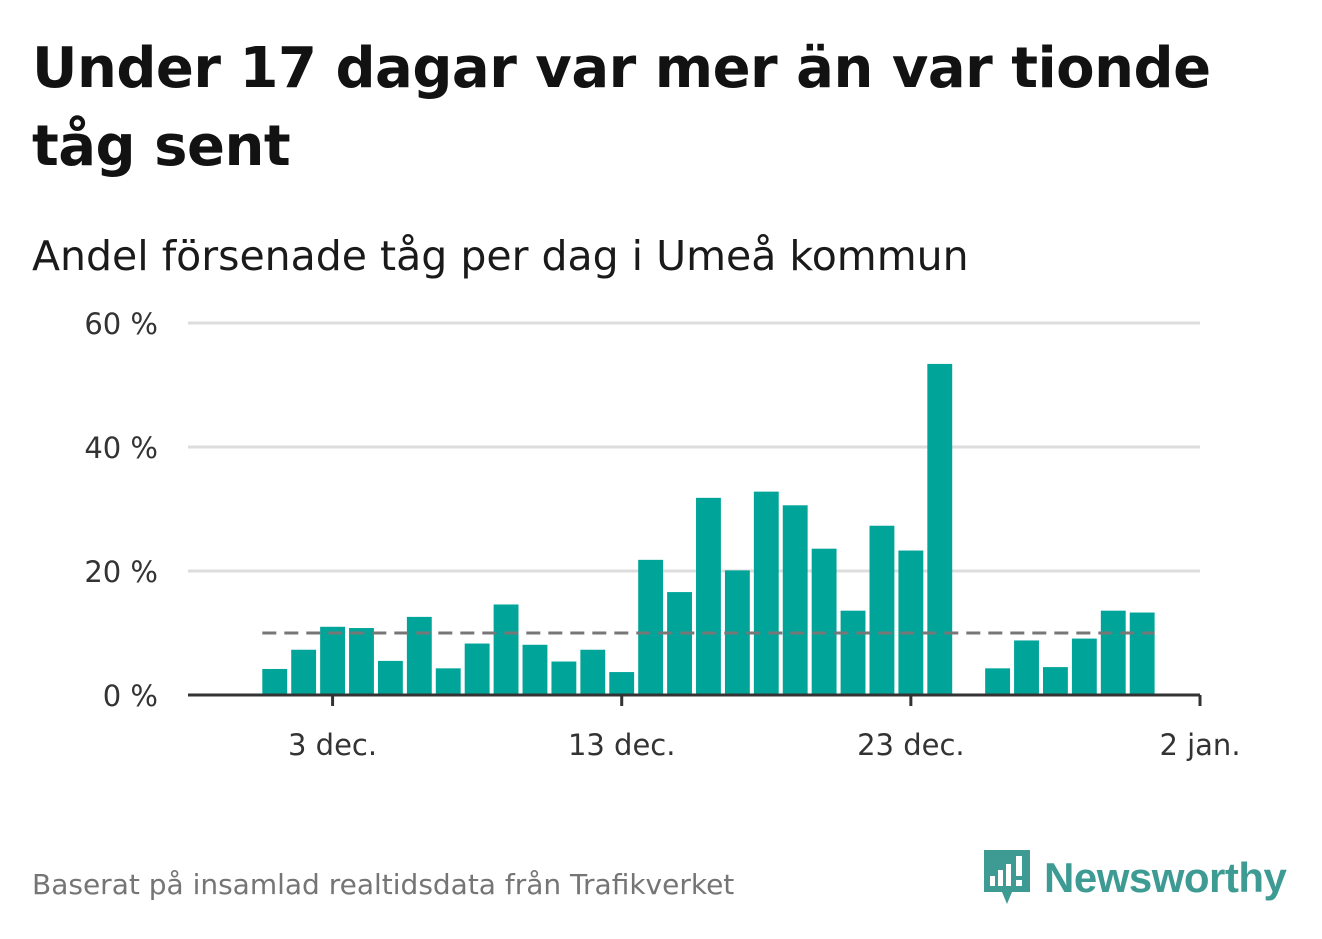 This screenshot has height=939, width=1322. I want to click on logo-text: Newsworthy, so click(1165, 877).